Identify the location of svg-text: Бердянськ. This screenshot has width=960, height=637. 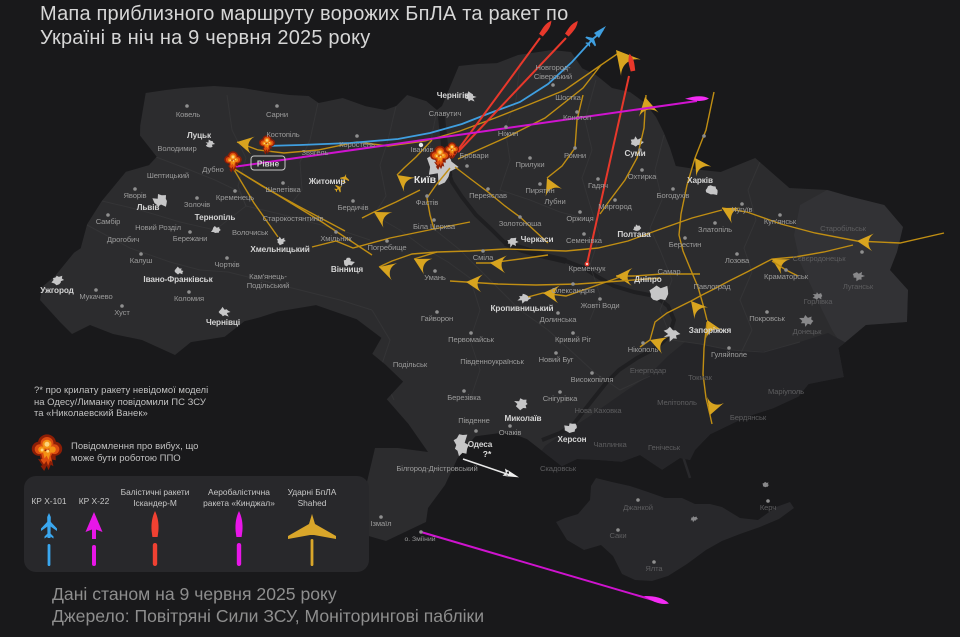
(748, 417).